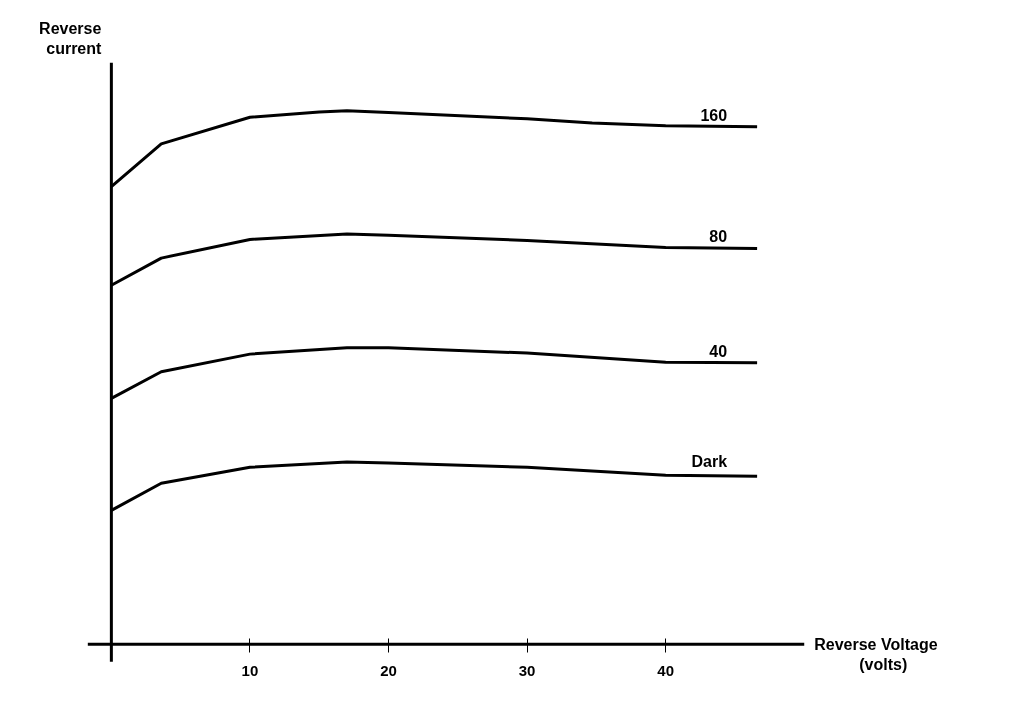 This screenshot has height=722, width=1011. Describe the element at coordinates (718, 351) in the screenshot. I see `series-label: 40` at that location.